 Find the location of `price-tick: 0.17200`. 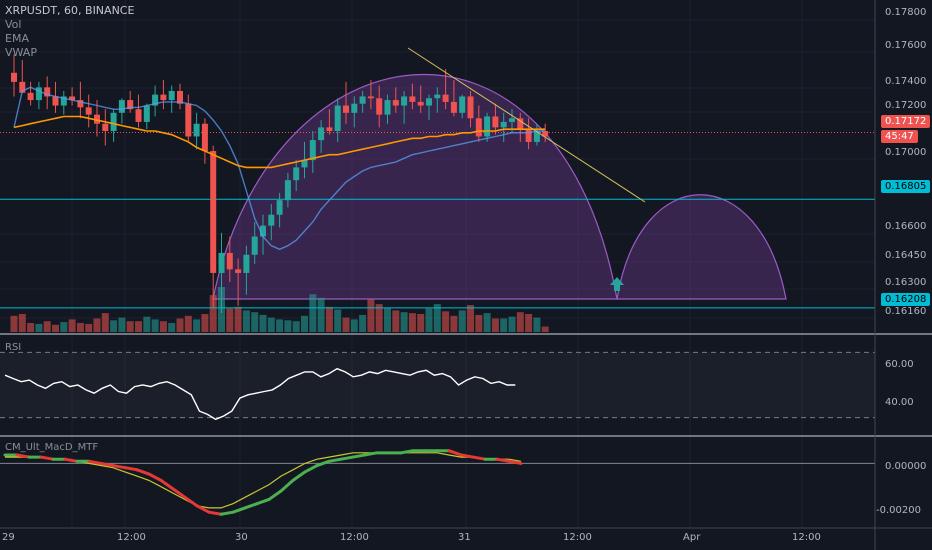

price-tick: 0.17200 is located at coordinates (906, 105).